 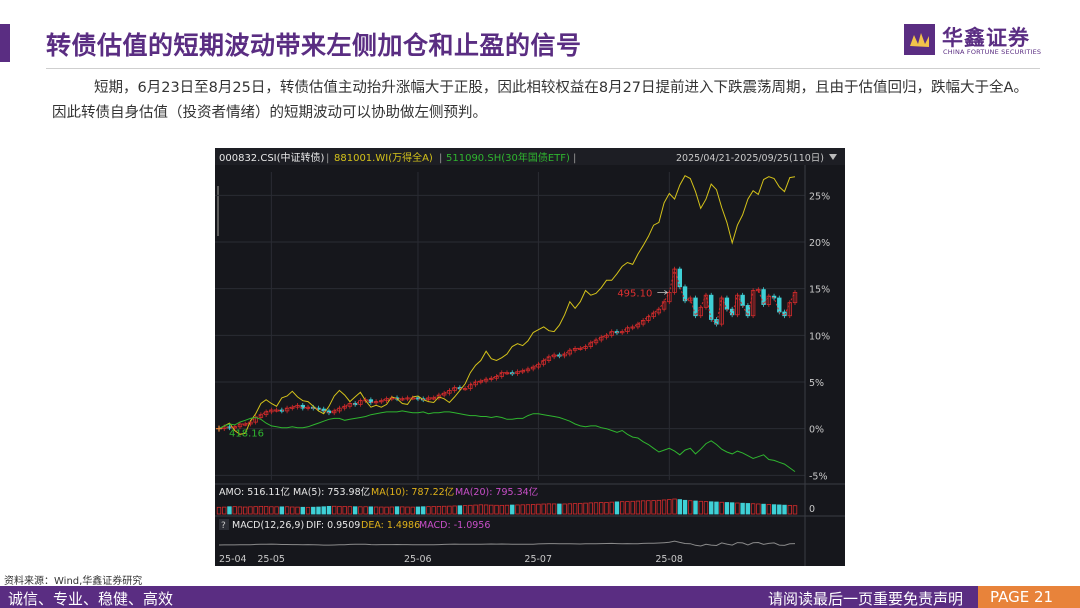 What do you see at coordinates (1022, 597) in the screenshot?
I see `page-number: PAGE 21` at bounding box center [1022, 597].